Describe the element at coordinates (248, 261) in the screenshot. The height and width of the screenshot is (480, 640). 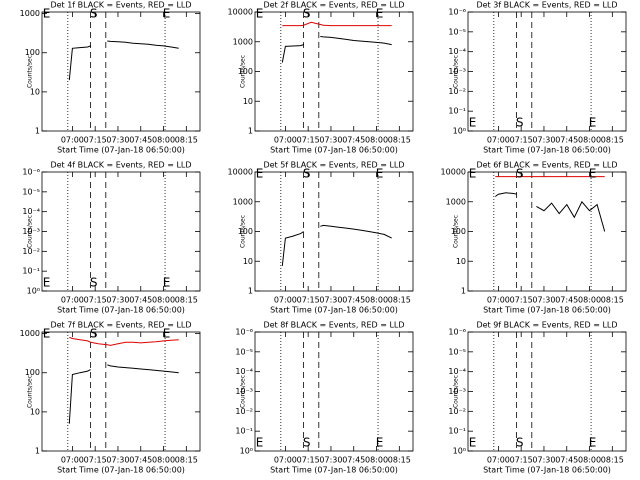
I see `y-tick-label: 10` at that location.